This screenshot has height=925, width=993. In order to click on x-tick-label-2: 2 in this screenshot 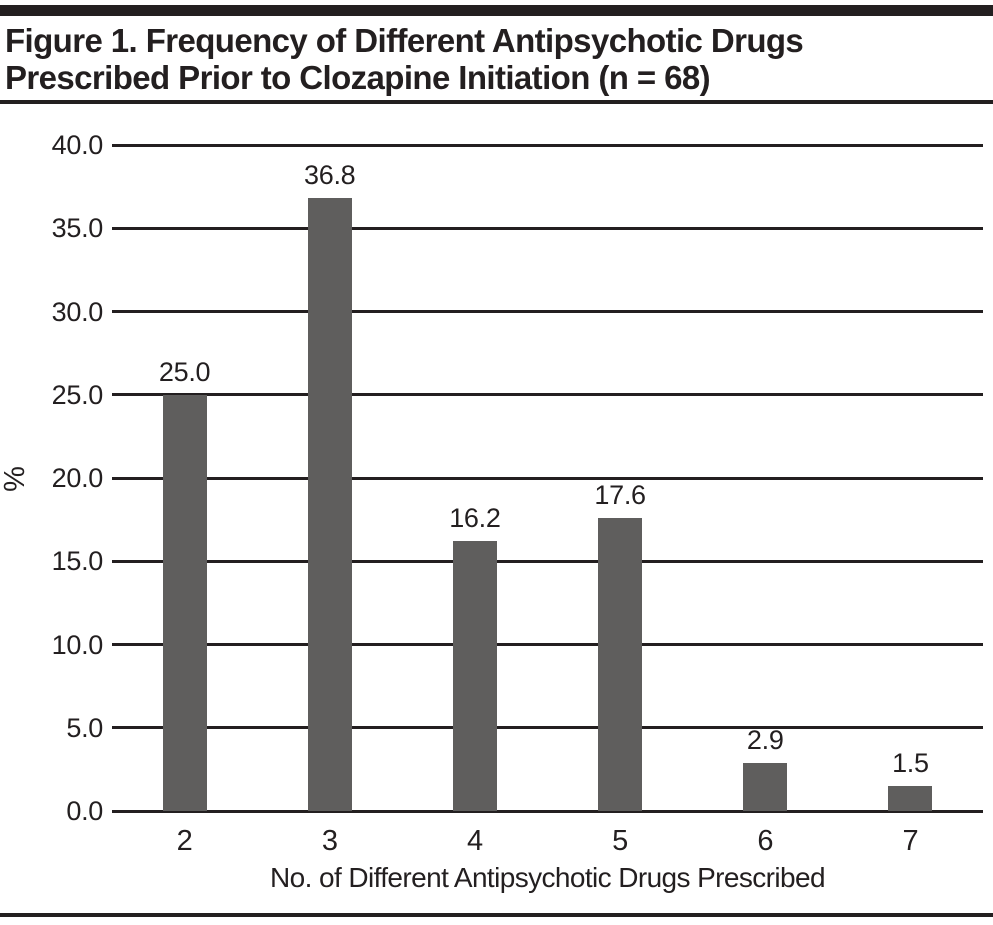, I will do `click(184, 841)`.